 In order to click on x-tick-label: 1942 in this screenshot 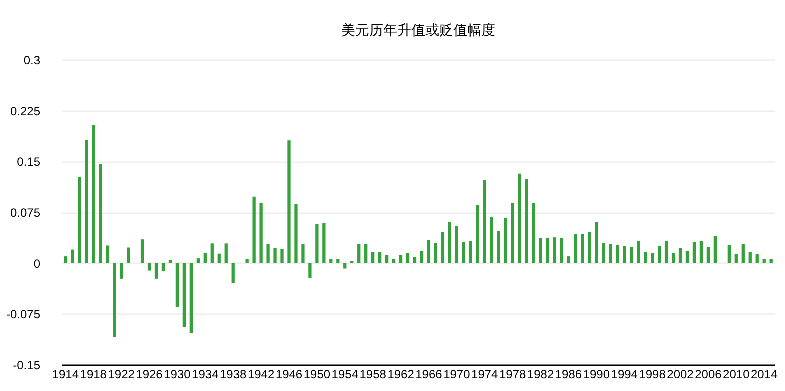, I will do `click(261, 375)`.